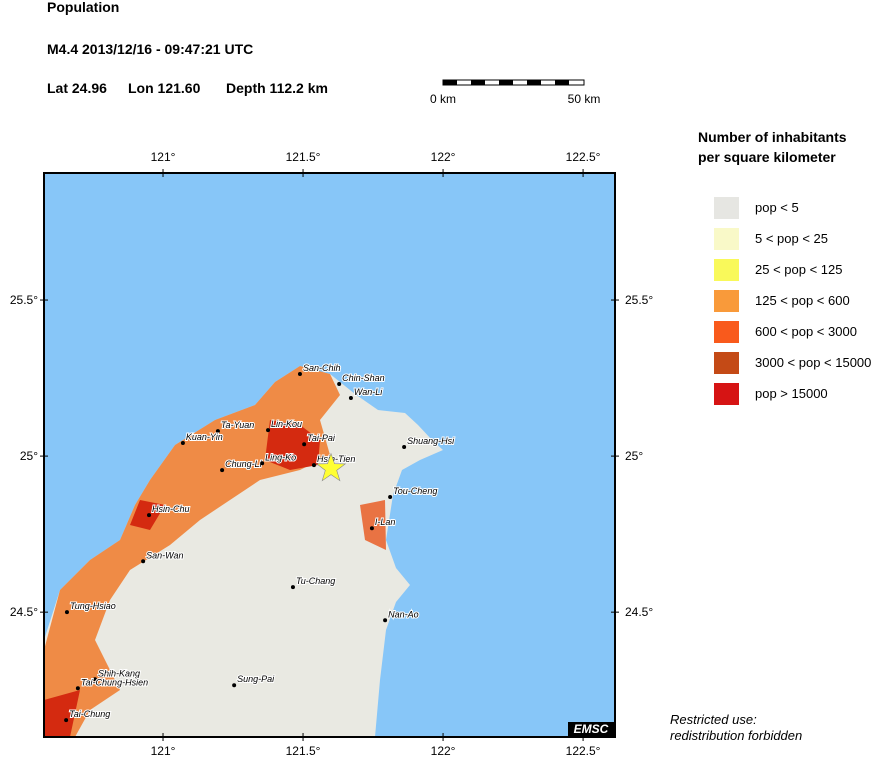 This screenshot has width=878, height=763. Describe the element at coordinates (584, 99) in the screenshot. I see `scale-label: 50 km` at that location.